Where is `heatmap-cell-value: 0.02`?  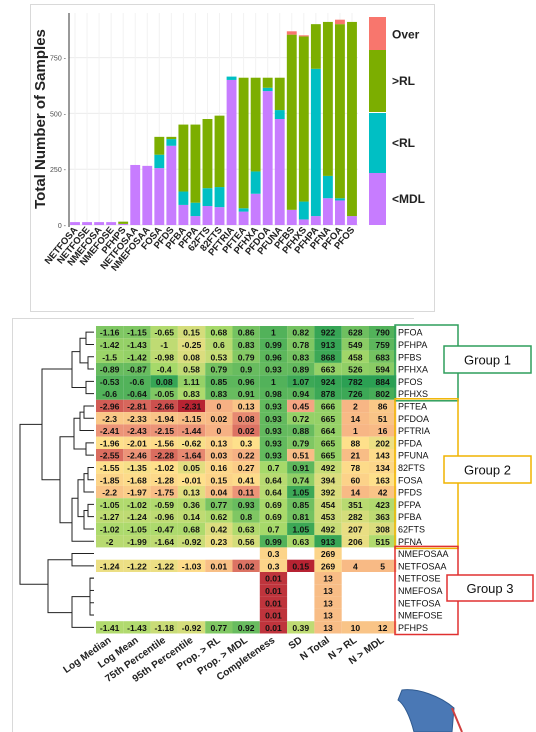
heatmap-cell-value: 0.02 is located at coordinates (218, 419).